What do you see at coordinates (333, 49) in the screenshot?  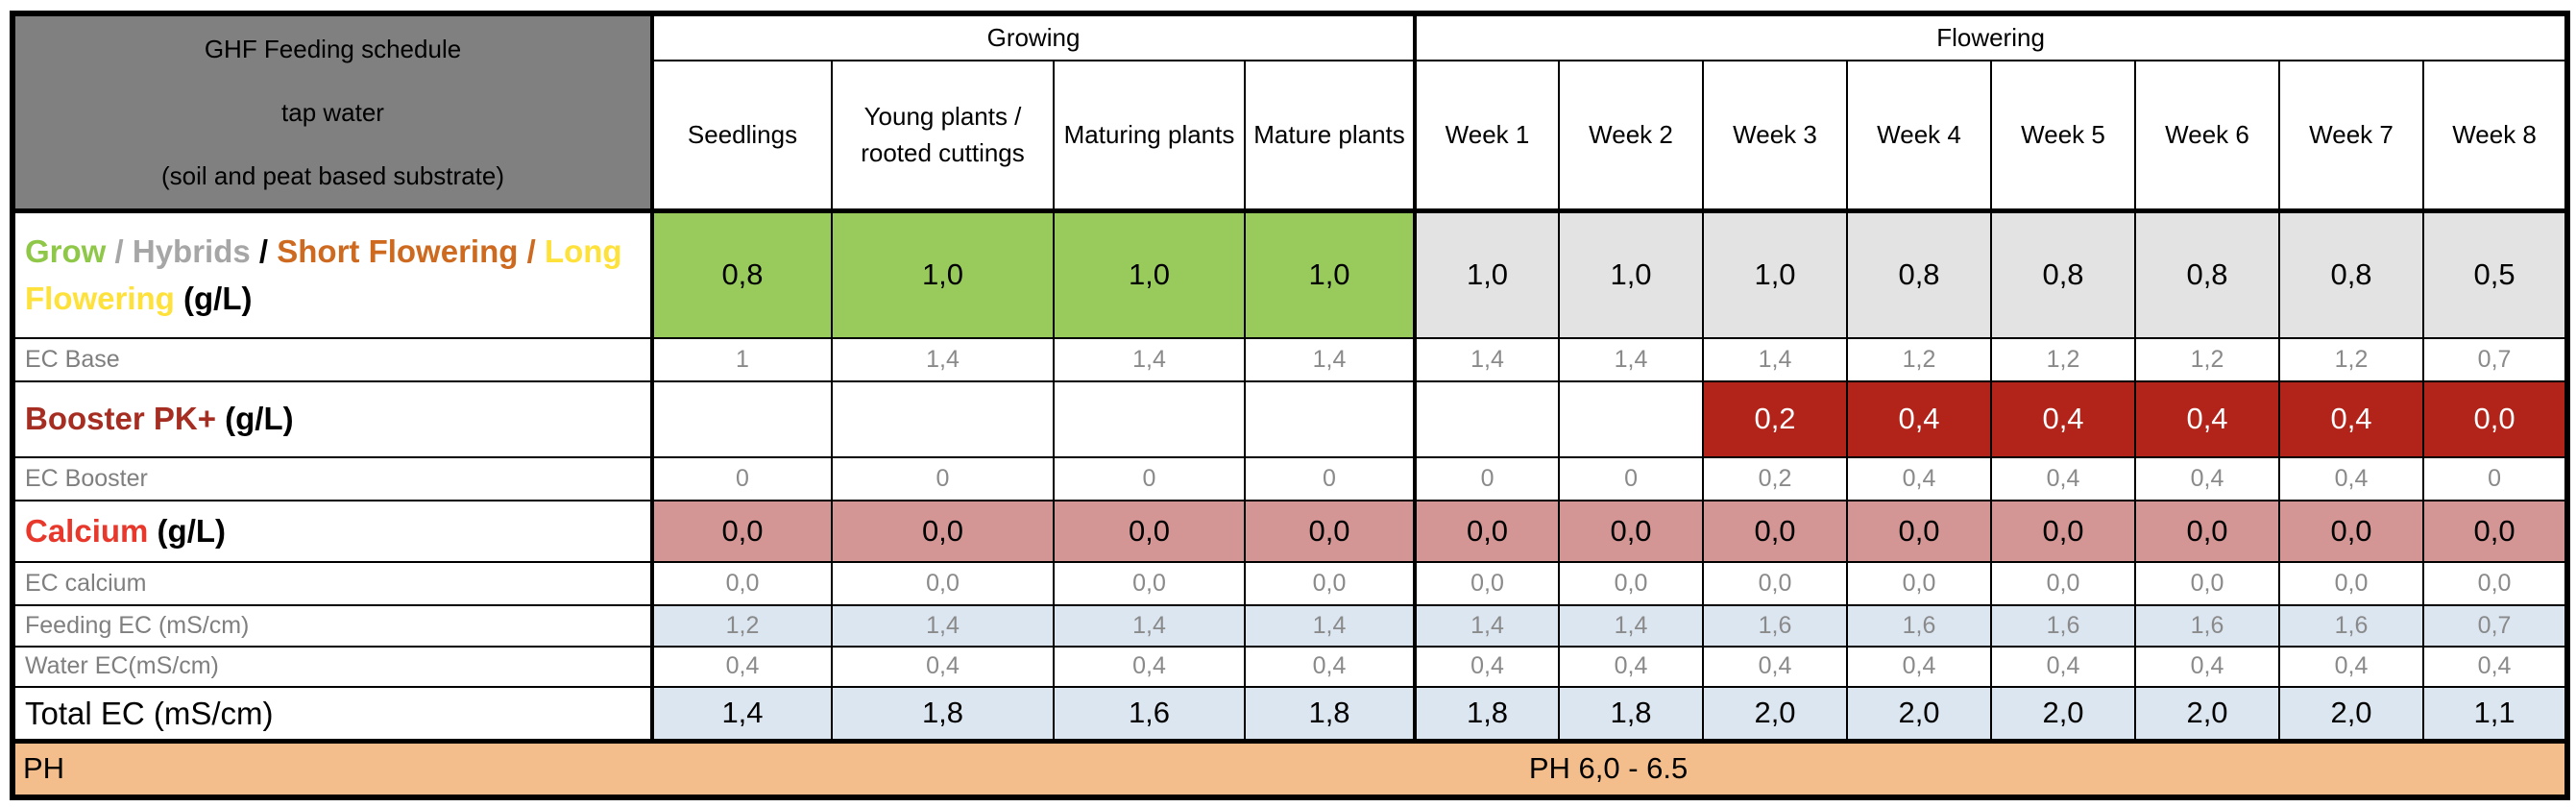 I see `title-line-1: GHF Feeding schedule` at bounding box center [333, 49].